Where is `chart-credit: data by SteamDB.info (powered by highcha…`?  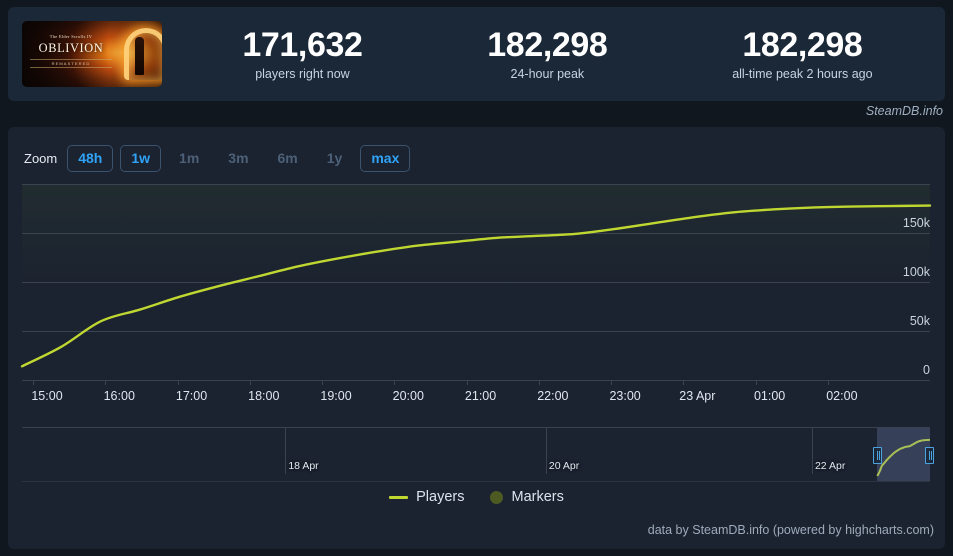 chart-credit: data by SteamDB.info (powered by highcha… is located at coordinates (790, 530).